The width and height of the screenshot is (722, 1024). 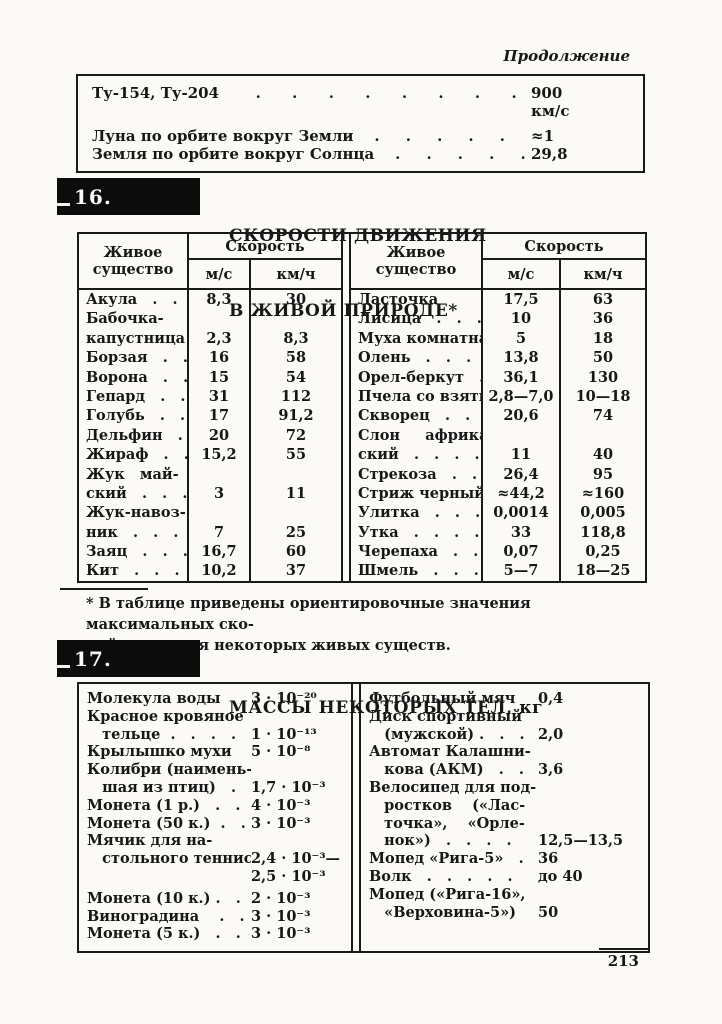 What do you see at coordinates (551, 734) in the screenshot?
I see `mass-value-cell: 2,0` at bounding box center [551, 734].